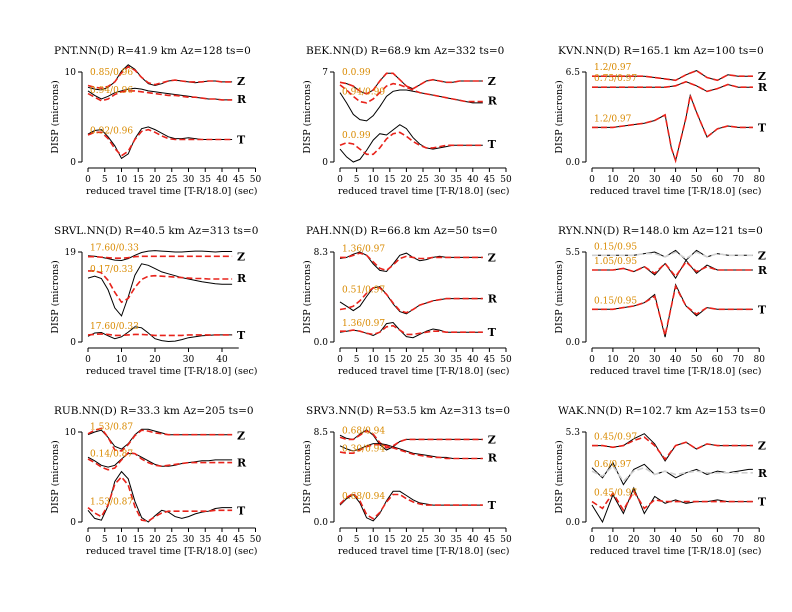 This screenshot has width=792, height=612. Describe the element at coordinates (152, 51) in the screenshot. I see `panel-title: PNT.NN(D) R=41.9 km Az=128 ts=0` at that location.